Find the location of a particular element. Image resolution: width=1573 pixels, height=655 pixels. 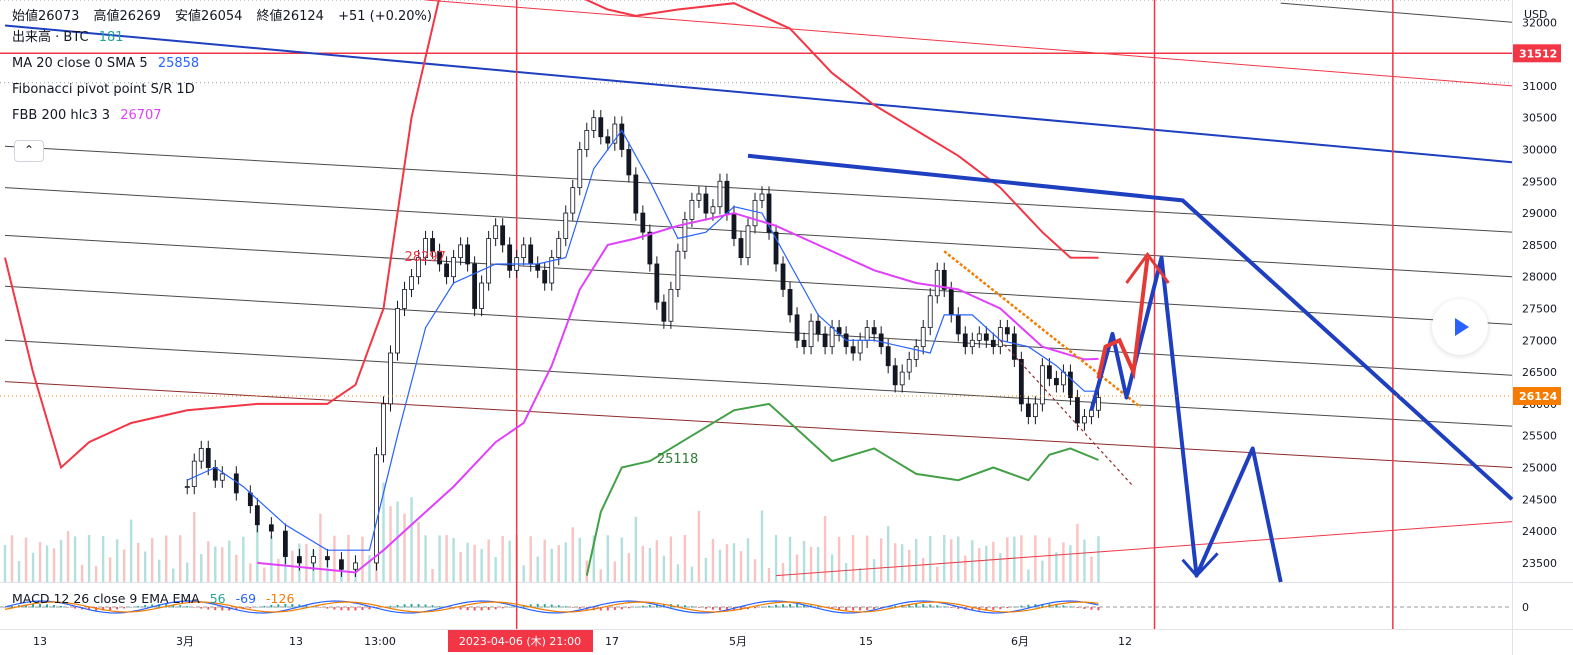

low-label: 安値 is located at coordinates (188, 16).